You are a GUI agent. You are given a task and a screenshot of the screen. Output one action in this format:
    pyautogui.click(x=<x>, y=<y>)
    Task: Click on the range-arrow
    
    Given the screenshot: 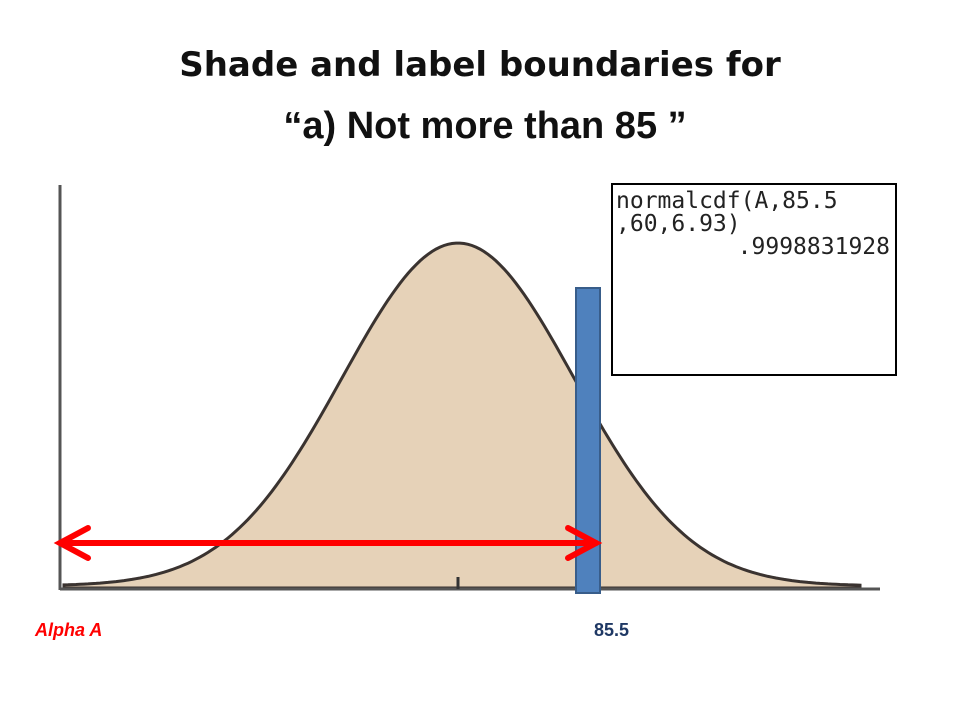 What is the action you would take?
    pyautogui.click(x=328, y=543)
    